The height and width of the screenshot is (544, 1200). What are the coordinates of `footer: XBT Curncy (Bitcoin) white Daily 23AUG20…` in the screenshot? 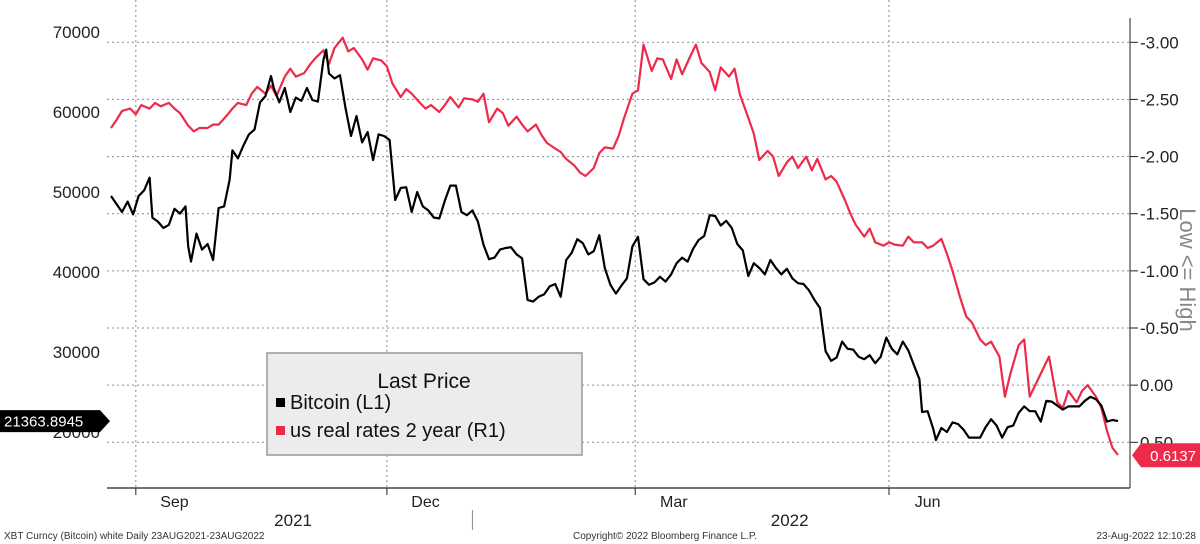 It's located at (600, 536).